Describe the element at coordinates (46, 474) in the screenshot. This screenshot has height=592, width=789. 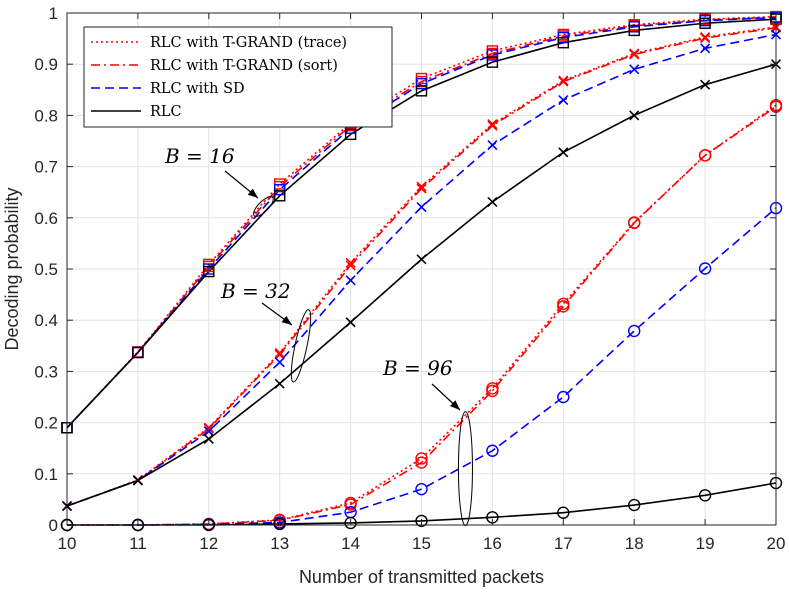
I see `y-tick-label: 0.1` at that location.